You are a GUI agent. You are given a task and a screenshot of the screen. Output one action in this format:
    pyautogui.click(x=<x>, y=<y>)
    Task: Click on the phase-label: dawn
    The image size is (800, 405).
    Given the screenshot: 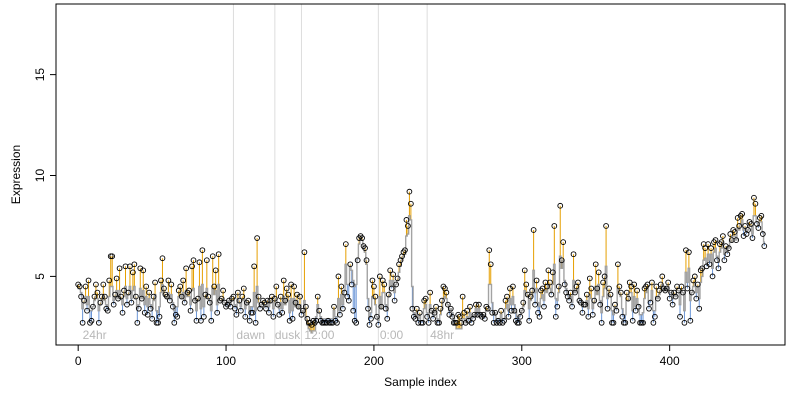 What is the action you would take?
    pyautogui.click(x=250, y=335)
    